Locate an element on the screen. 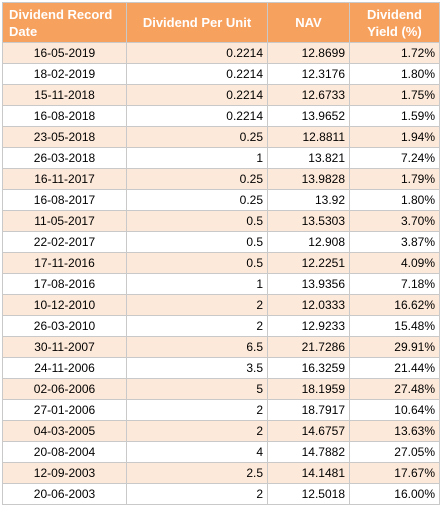 Image resolution: width=443 pixels, height=505 pixels. table-row: 20-08-2004 4 14.7882 27.05% is located at coordinates (221, 452).